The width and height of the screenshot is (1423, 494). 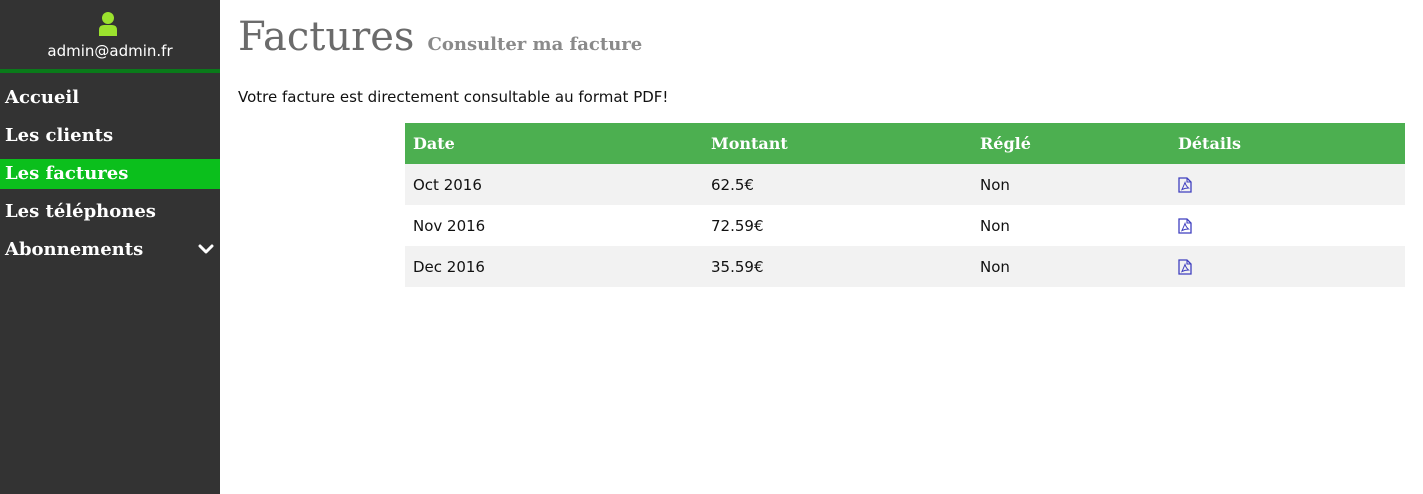 What do you see at coordinates (326, 37) in the screenshot?
I see `page-title: Factures` at bounding box center [326, 37].